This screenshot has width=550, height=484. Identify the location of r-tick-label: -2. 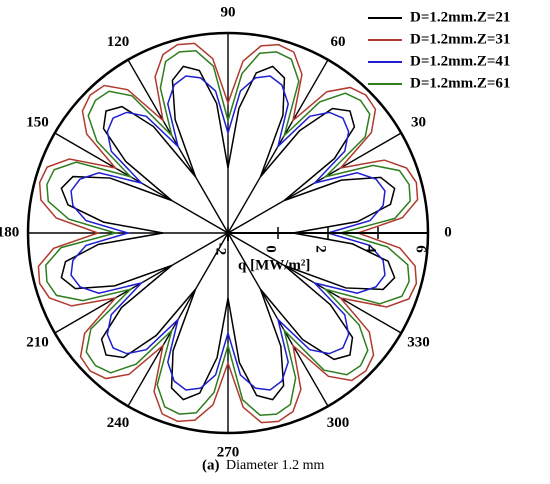
(221, 249).